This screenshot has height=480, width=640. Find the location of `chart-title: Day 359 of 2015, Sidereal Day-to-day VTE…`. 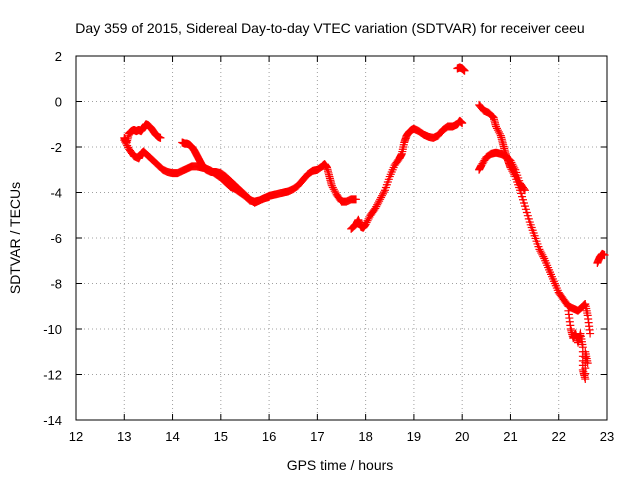

chart-title: Day 359 of 2015, Sidereal Day-to-day VTE… is located at coordinates (329, 28).